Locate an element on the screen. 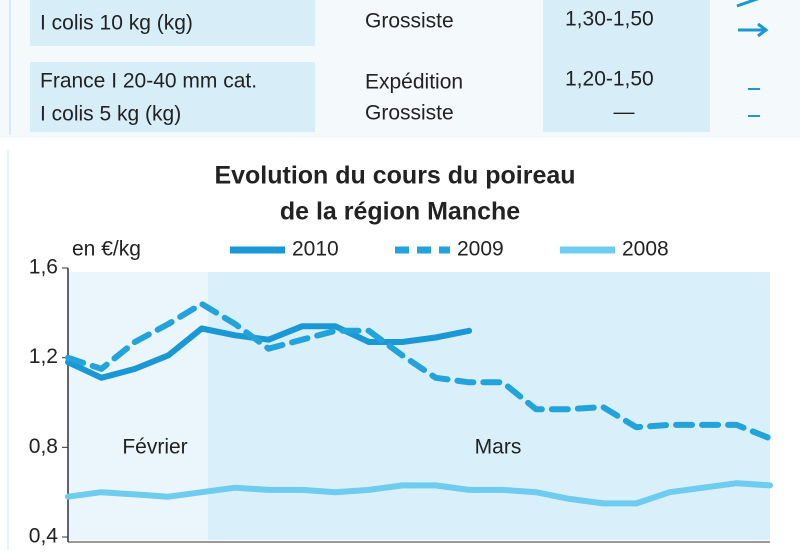 Image resolution: width=800 pixels, height=555 pixels. price-band is located at coordinates (626, 66).